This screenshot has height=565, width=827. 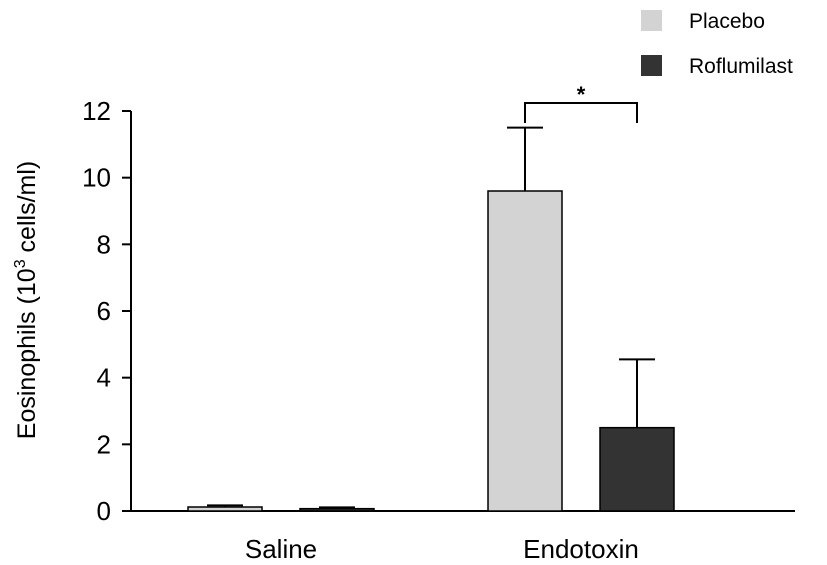 What do you see at coordinates (27, 210) in the screenshot?
I see `y-axis-title-suffix: cells/ml)` at bounding box center [27, 210].